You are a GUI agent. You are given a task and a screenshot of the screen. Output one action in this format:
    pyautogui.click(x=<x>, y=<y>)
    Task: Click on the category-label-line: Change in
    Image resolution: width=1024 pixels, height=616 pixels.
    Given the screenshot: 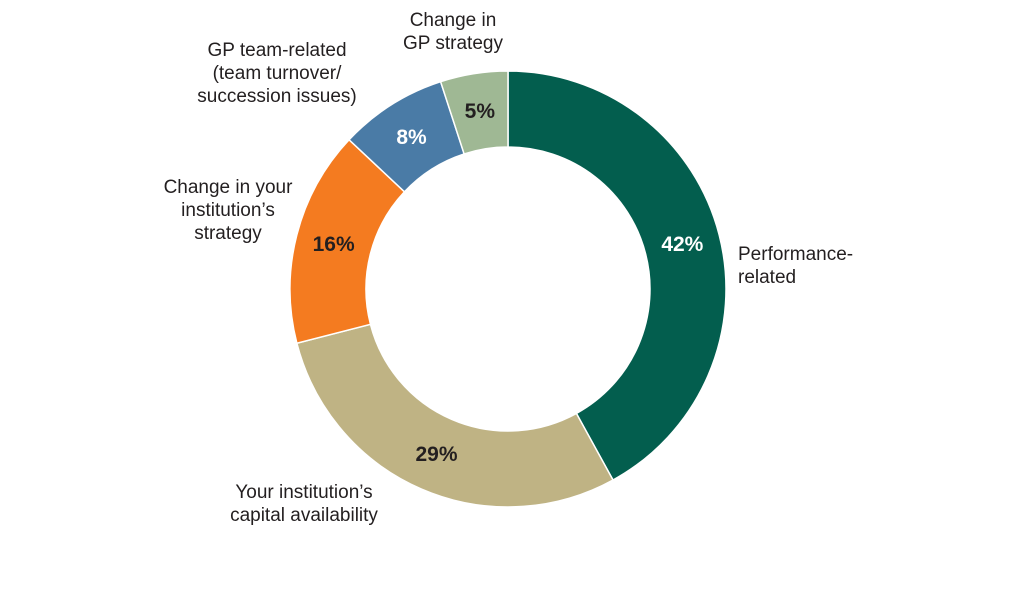 What is the action you would take?
    pyautogui.click(x=453, y=20)
    